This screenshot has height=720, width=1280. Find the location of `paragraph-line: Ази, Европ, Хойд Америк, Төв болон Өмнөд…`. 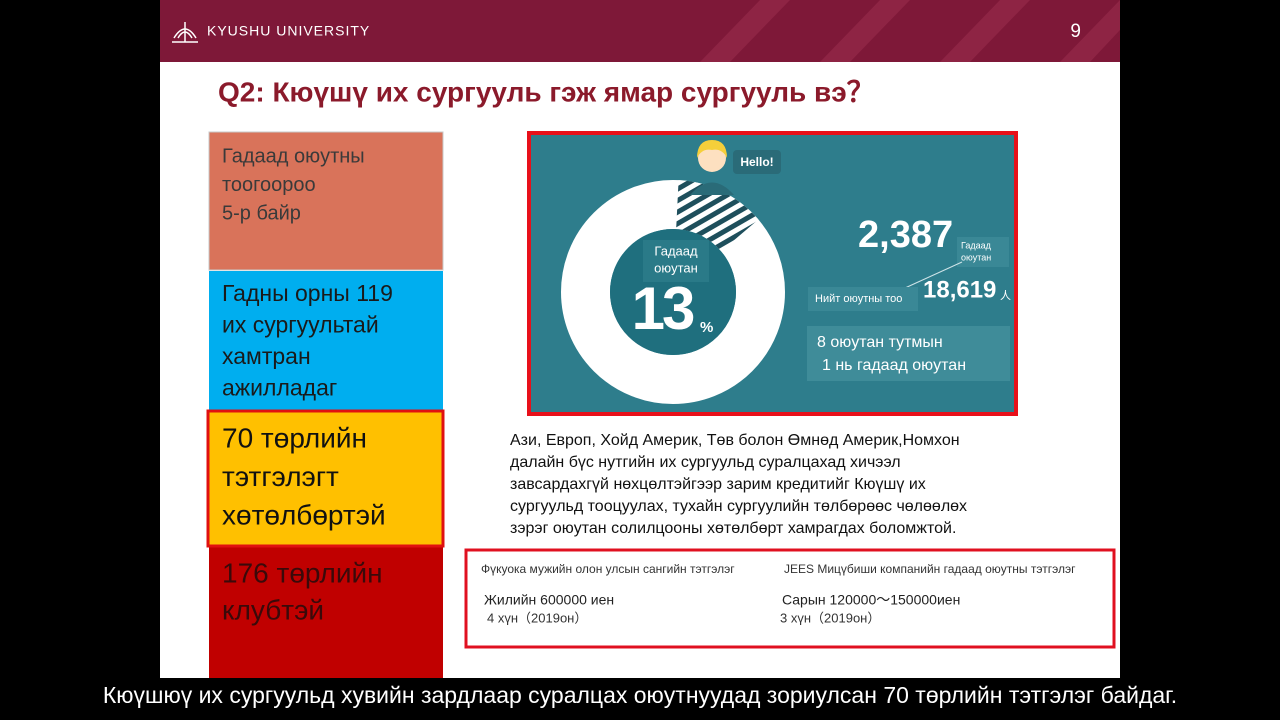

paragraph-line: Ази, Европ, Хойд Америк, Төв болон Өмнөд… is located at coordinates (735, 440).